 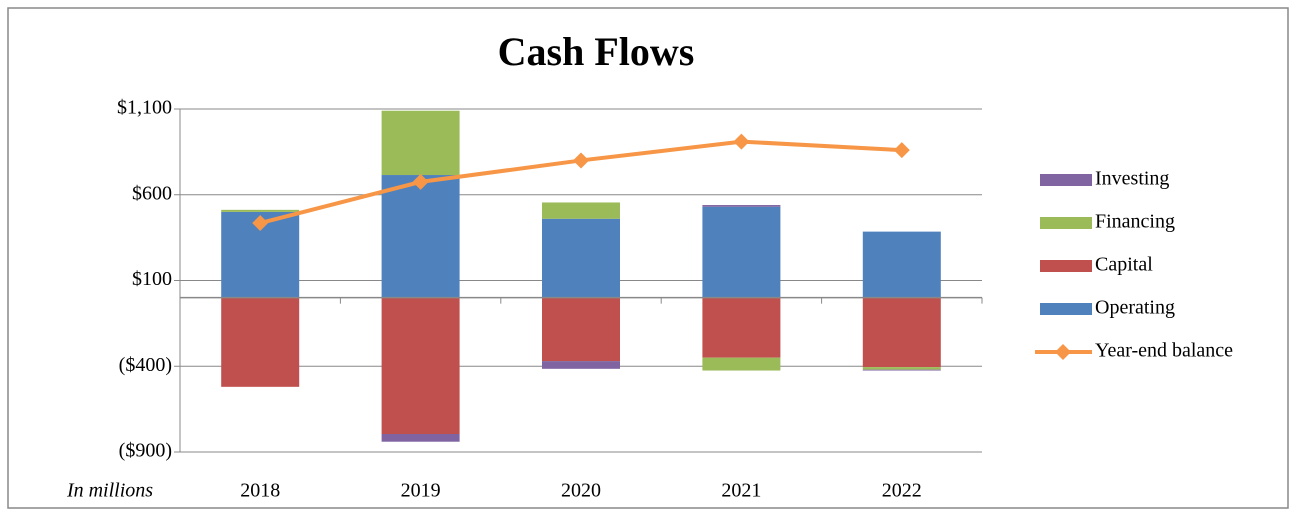 What do you see at coordinates (581, 491) in the screenshot?
I see `x-tick-label: 2020` at bounding box center [581, 491].